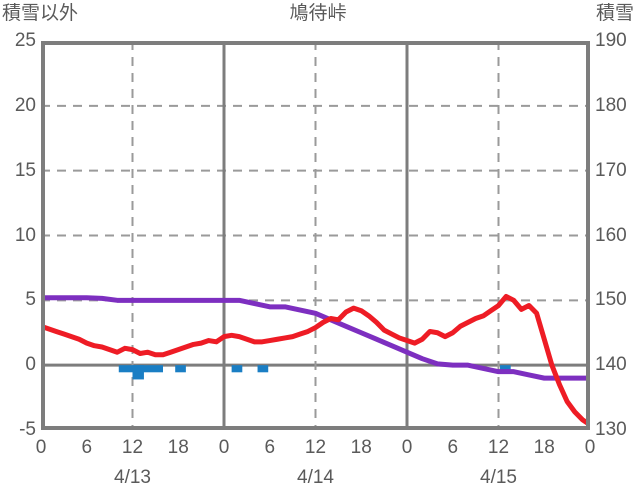  Describe the element at coordinates (611, 300) in the screenshot. I see `y-tick-right: 150` at that location.